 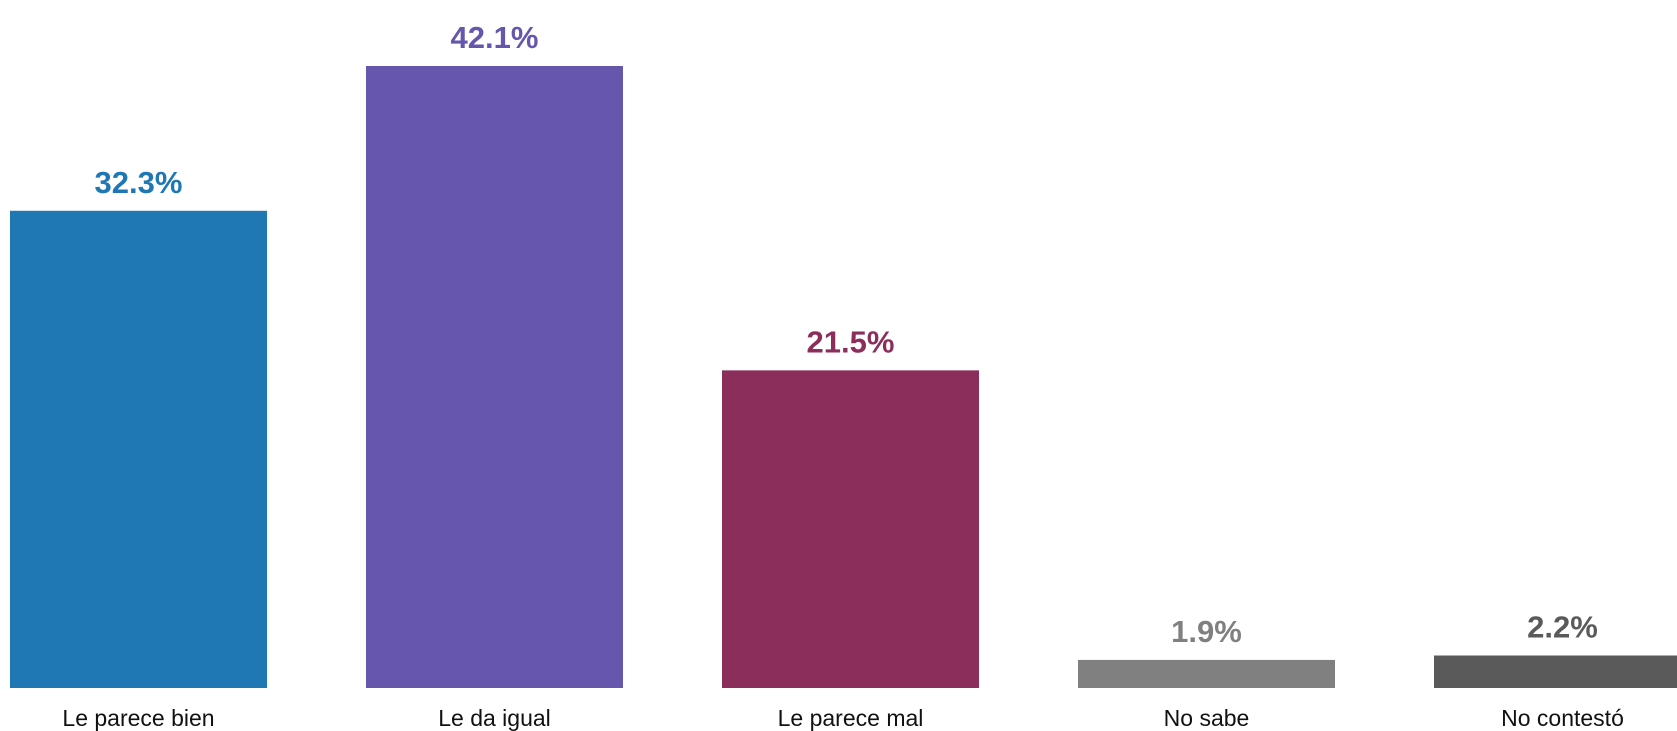 What do you see at coordinates (494, 718) in the screenshot?
I see `category-label-1: Le da igual` at bounding box center [494, 718].